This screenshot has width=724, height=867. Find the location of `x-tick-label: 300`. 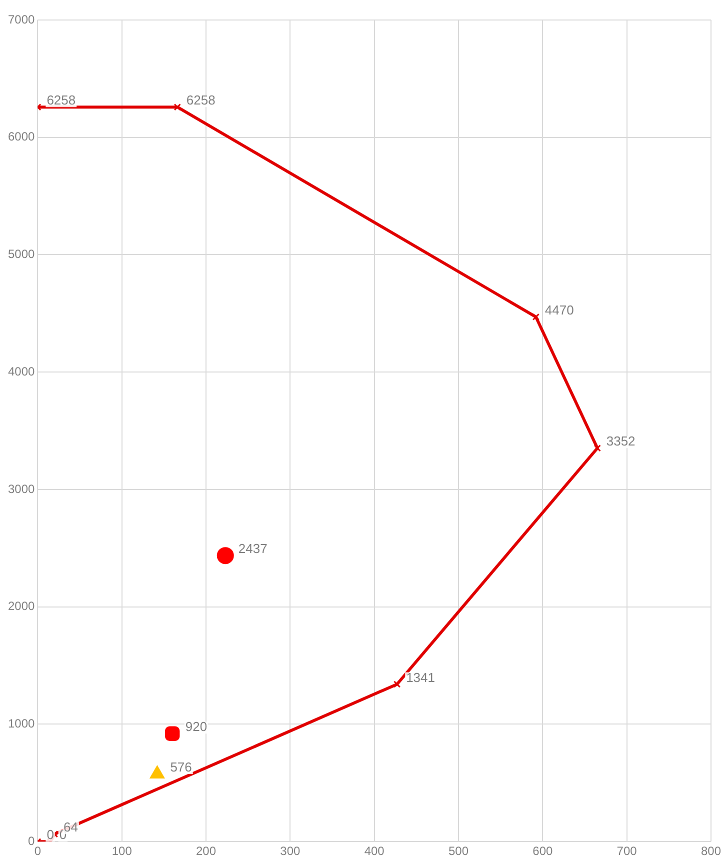

x-tick-label: 300 is located at coordinates (290, 851).